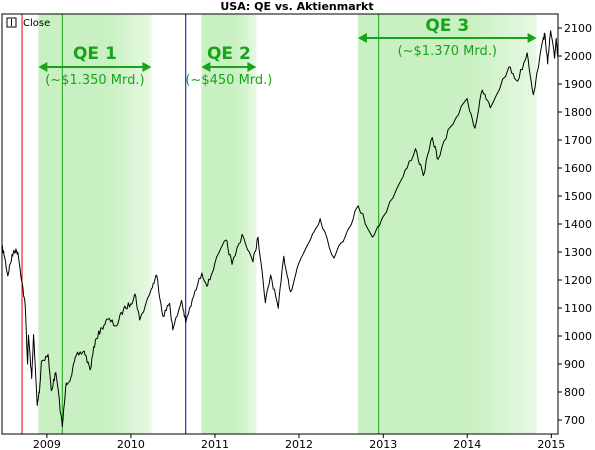 This screenshot has height=450, width=595. What do you see at coordinates (578, 140) in the screenshot?
I see `y-tick-label: 1700` at bounding box center [578, 140].